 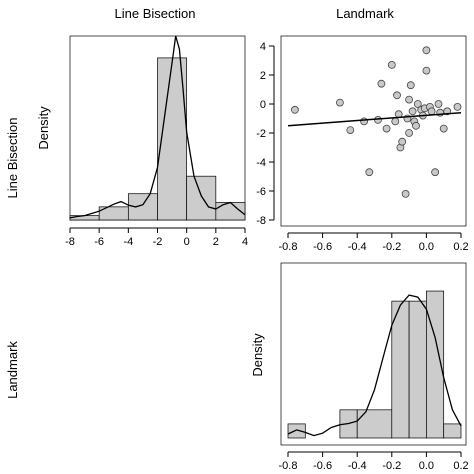 What do you see at coordinates (263, 105) in the screenshot?
I see `scatter-y-tick-label: 0` at bounding box center [263, 105].